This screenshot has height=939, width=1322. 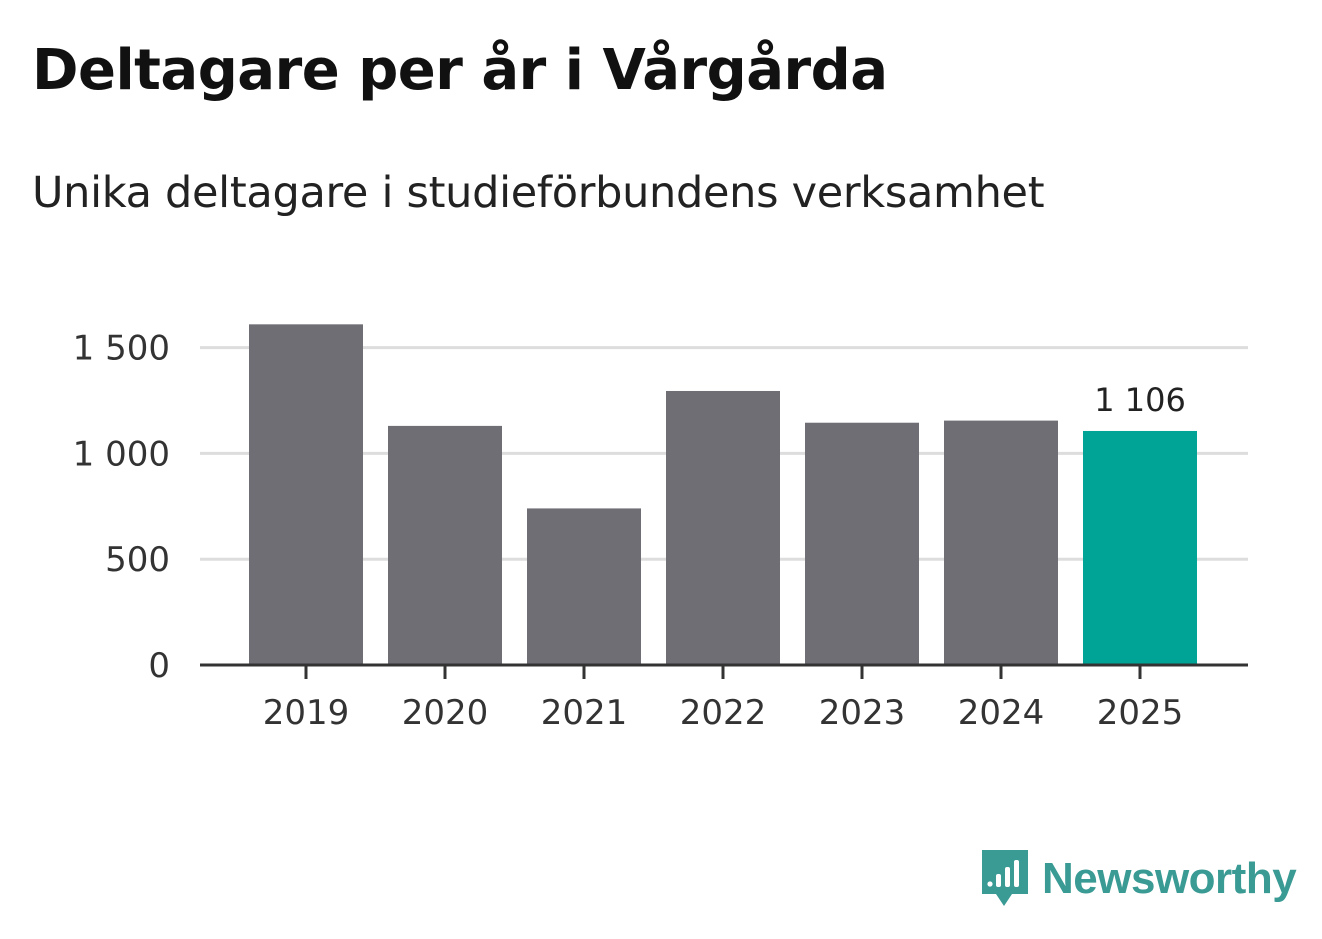 I want to click on y-tick-label: 0, so click(x=159, y=666).